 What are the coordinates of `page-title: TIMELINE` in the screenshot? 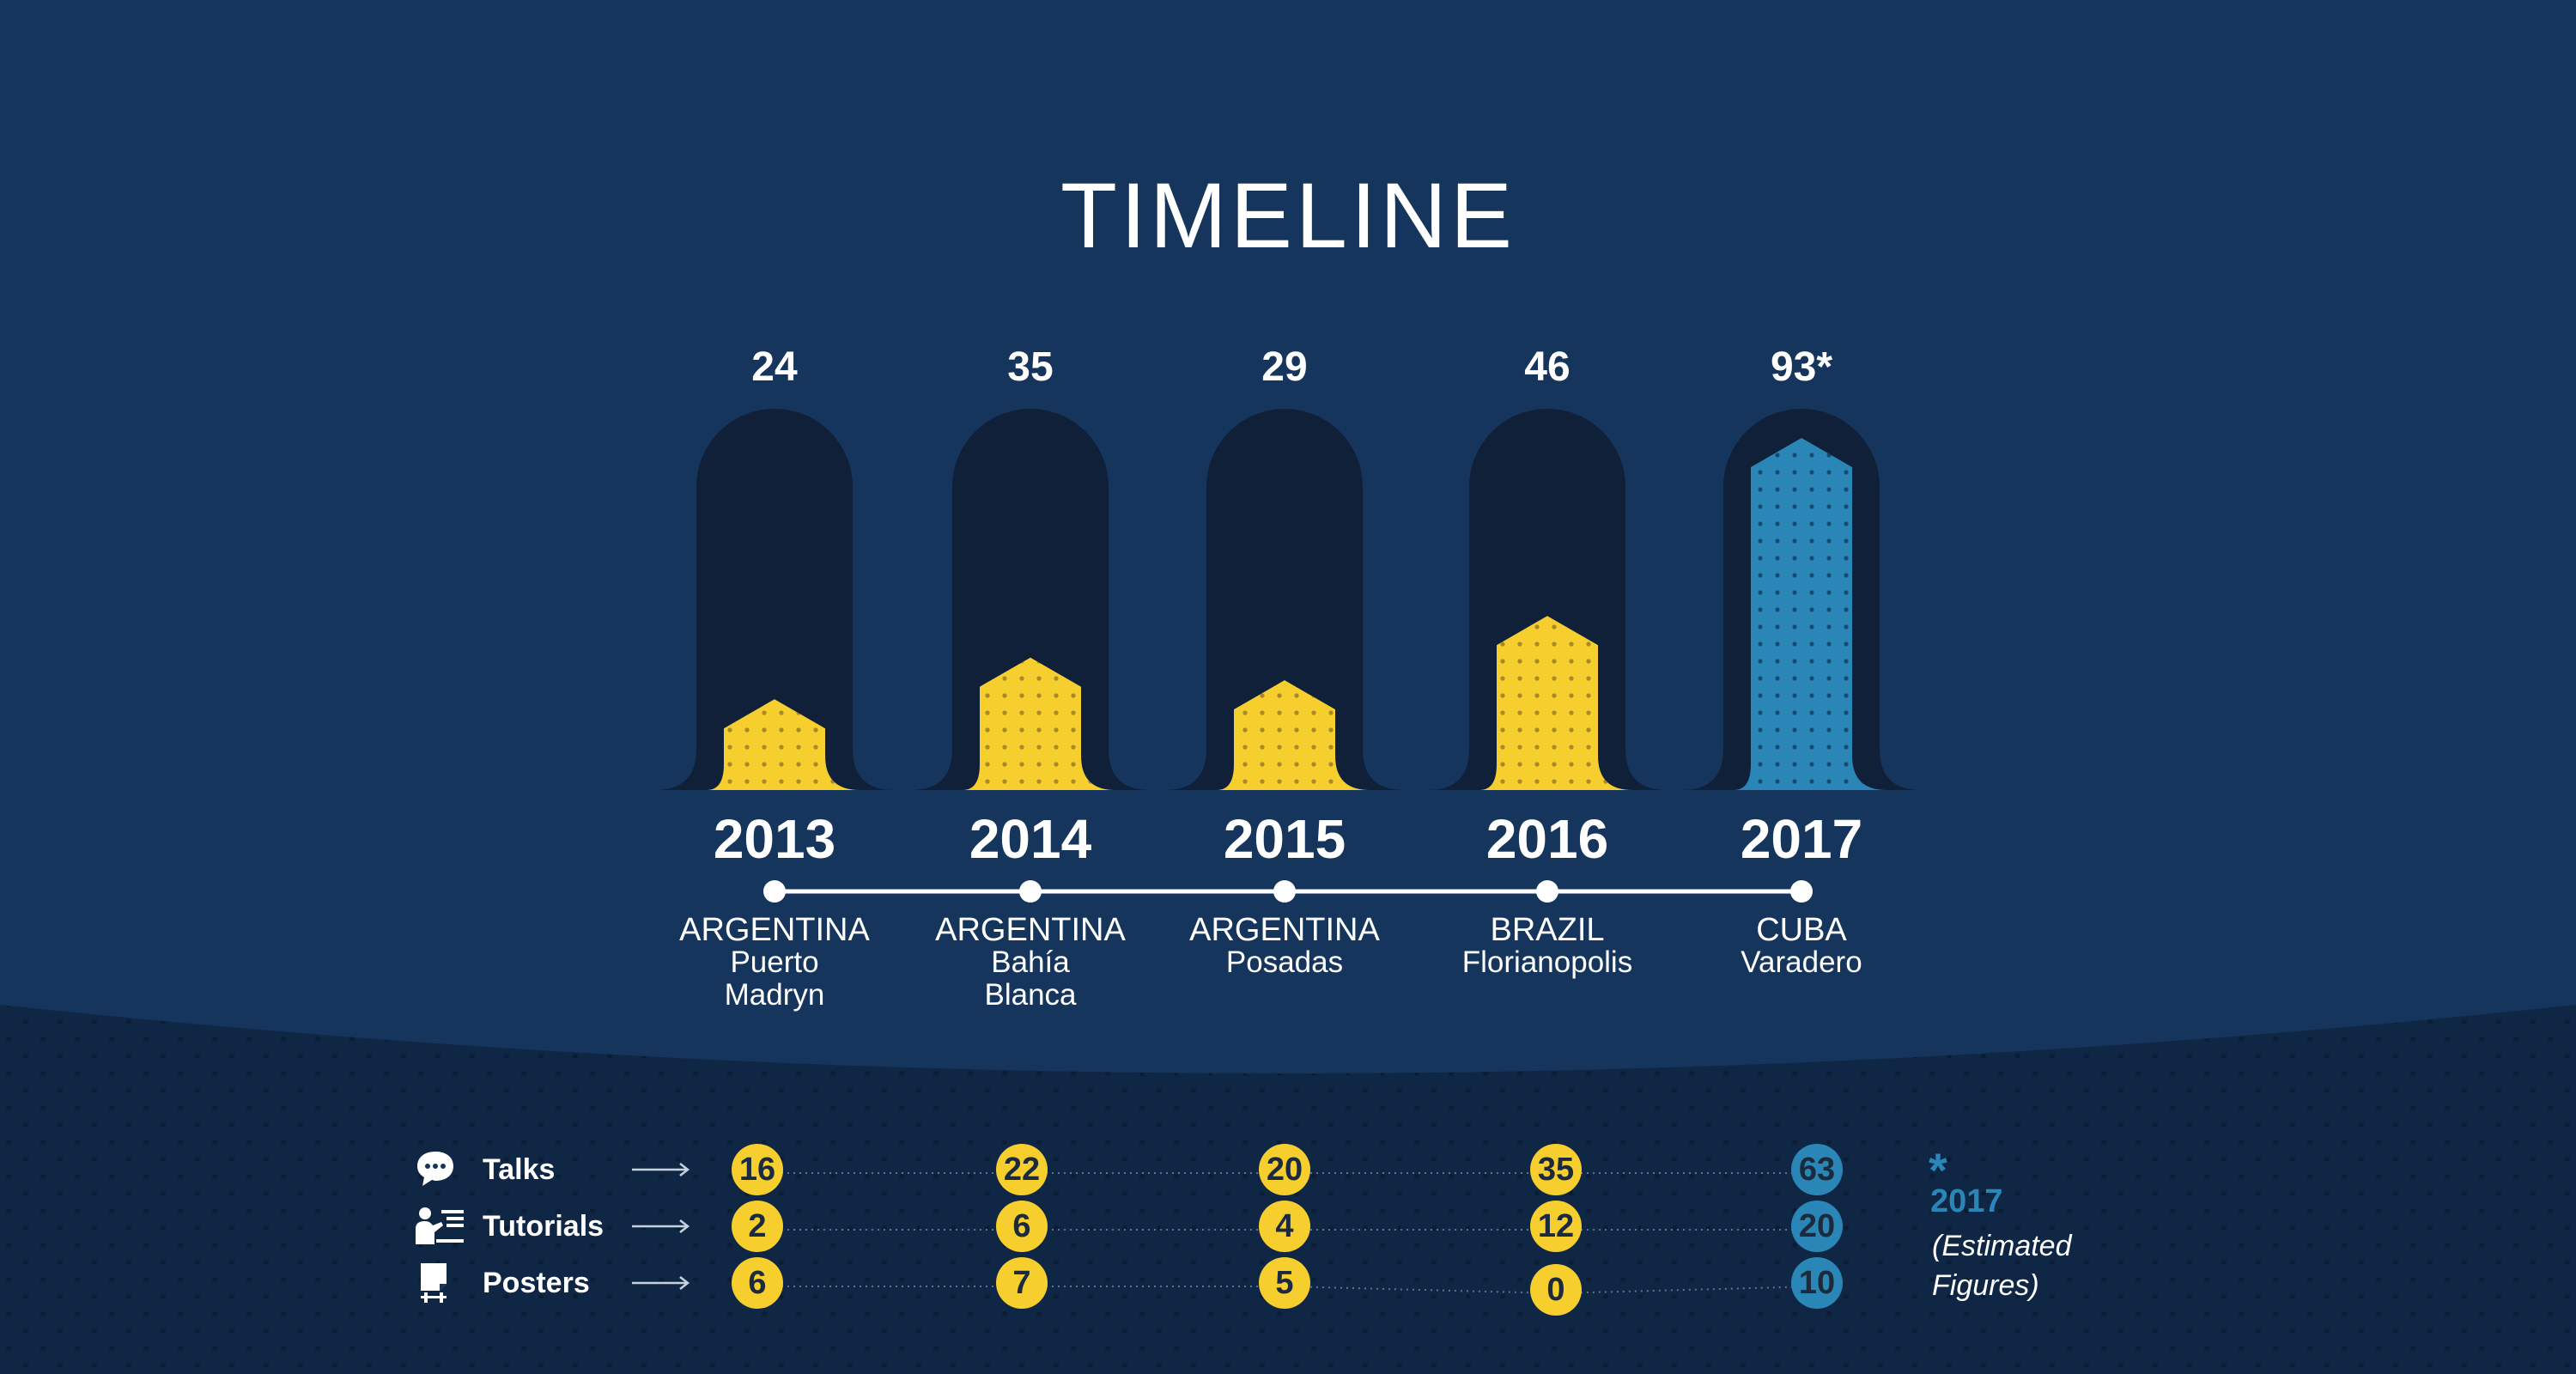 It's located at (1288, 215).